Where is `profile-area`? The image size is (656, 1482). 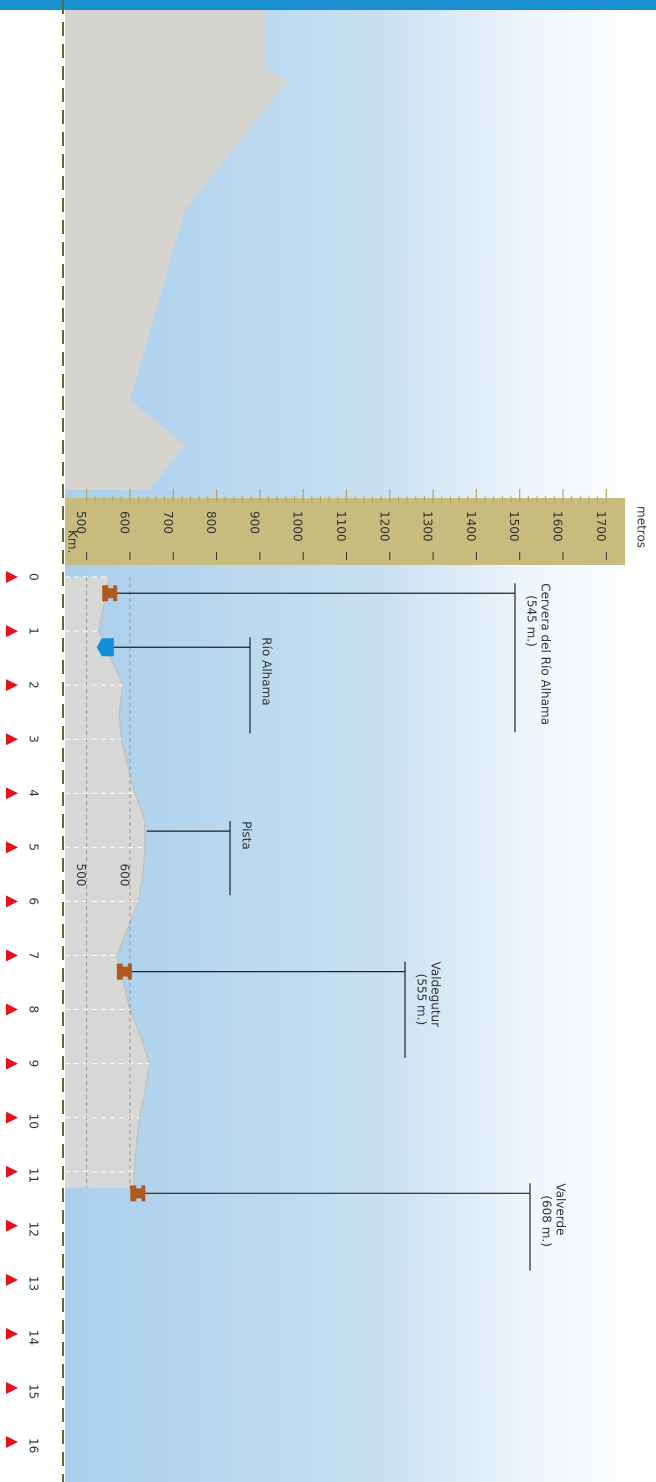
profile-area is located at coordinates (124, 882).